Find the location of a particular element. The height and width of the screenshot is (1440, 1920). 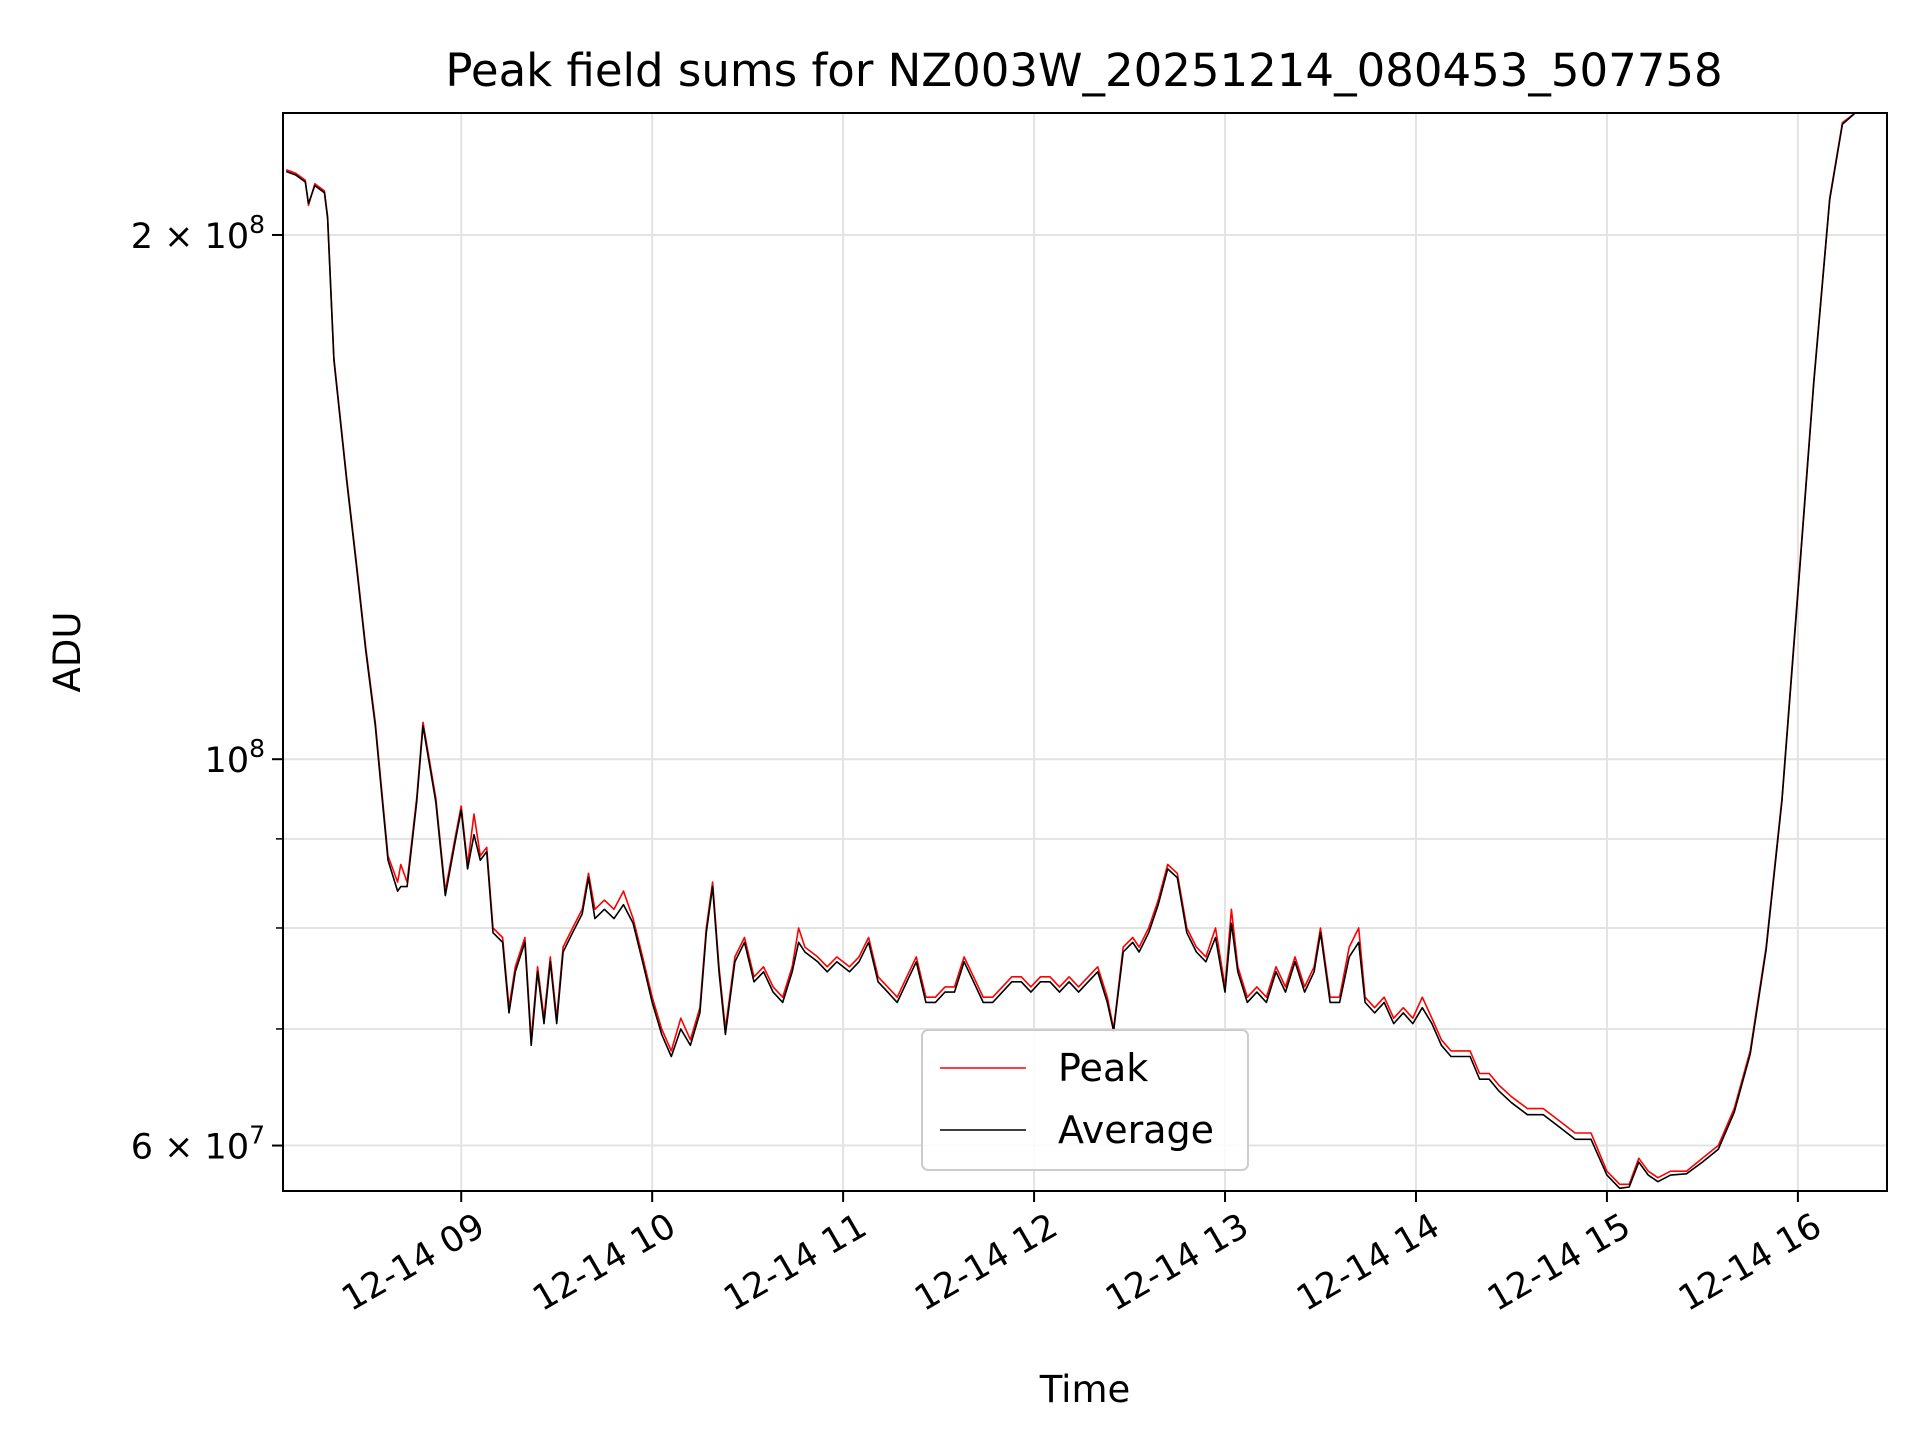

legend-label-average: Average is located at coordinates (1136, 1130).